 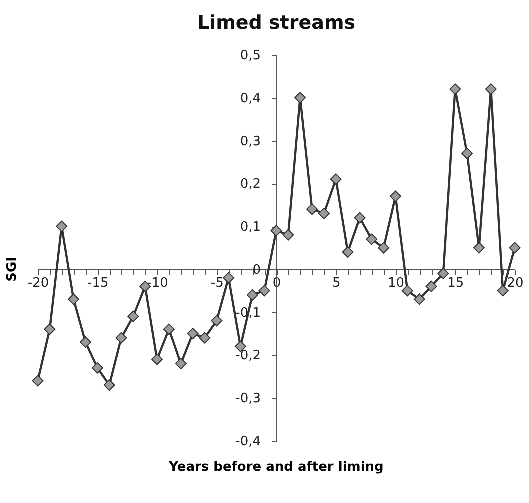 I want to click on x-tick-label: 5, so click(x=336, y=283).